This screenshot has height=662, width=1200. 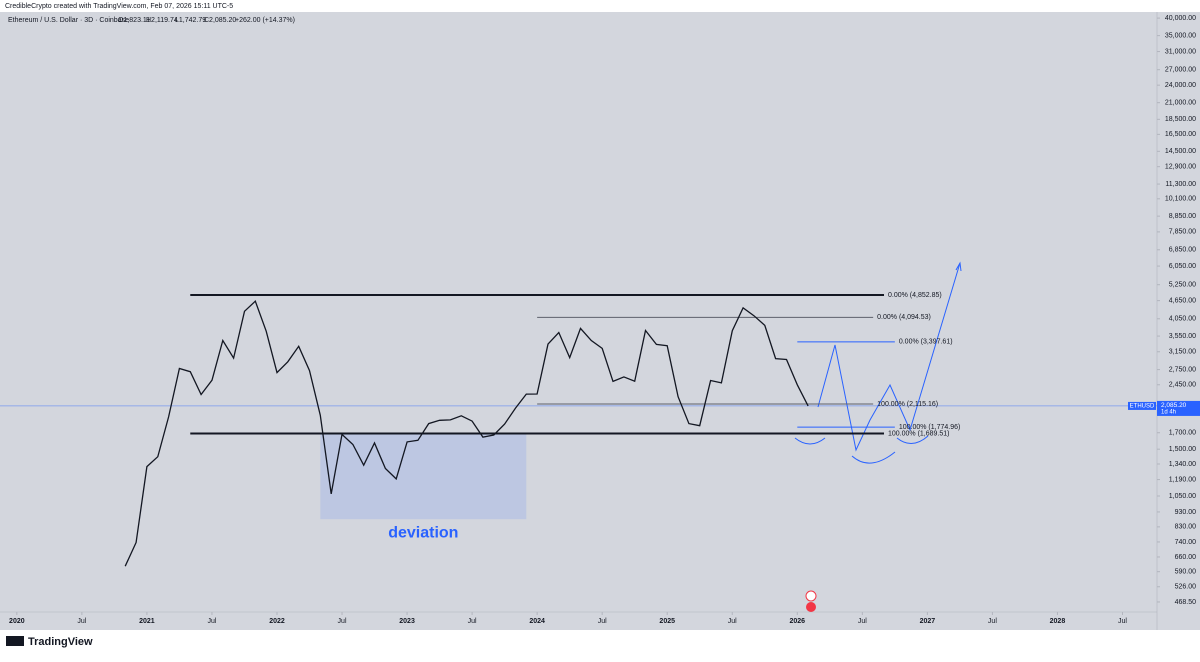 I want to click on y-tick-label: 6,850.00, so click(x=1182, y=250).